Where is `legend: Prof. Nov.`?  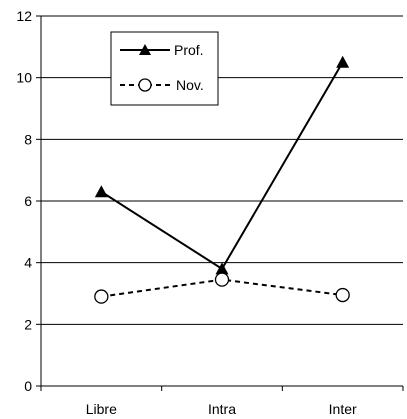
legend: Prof. Nov. is located at coordinates (164, 68).